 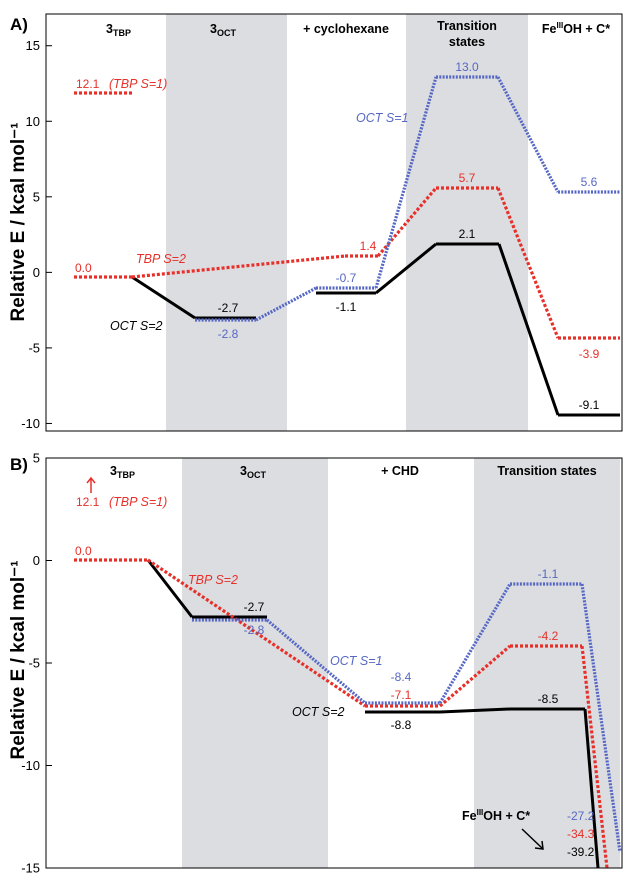 I want to click on value-label: -34.3, so click(x=581, y=834).